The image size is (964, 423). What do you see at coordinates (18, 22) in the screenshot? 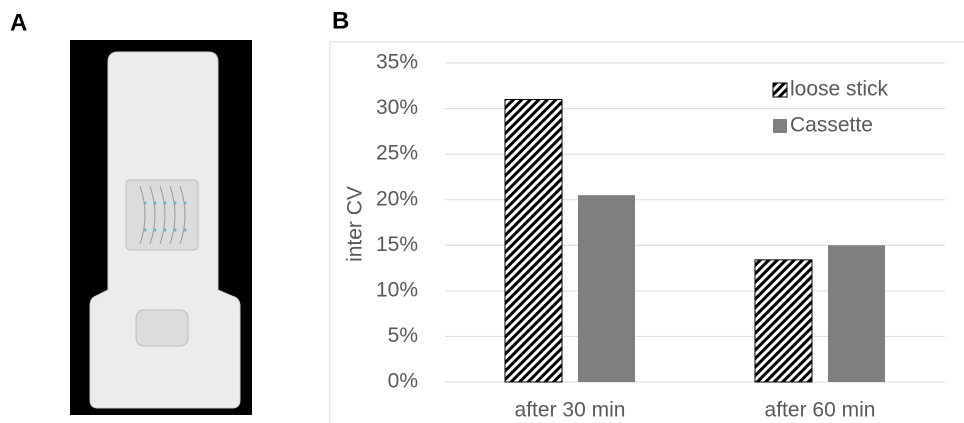
I see `panel-label: A` at bounding box center [18, 22].